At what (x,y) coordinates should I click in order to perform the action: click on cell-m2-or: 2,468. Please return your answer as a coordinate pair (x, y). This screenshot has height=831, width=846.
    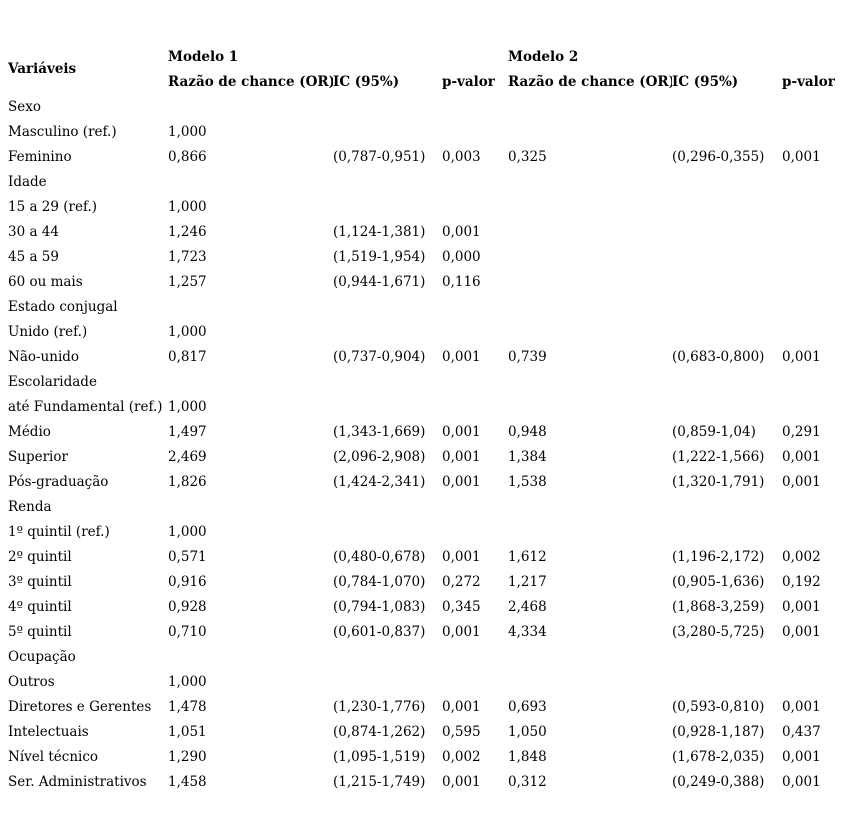
    Looking at the image, I should click on (527, 606).